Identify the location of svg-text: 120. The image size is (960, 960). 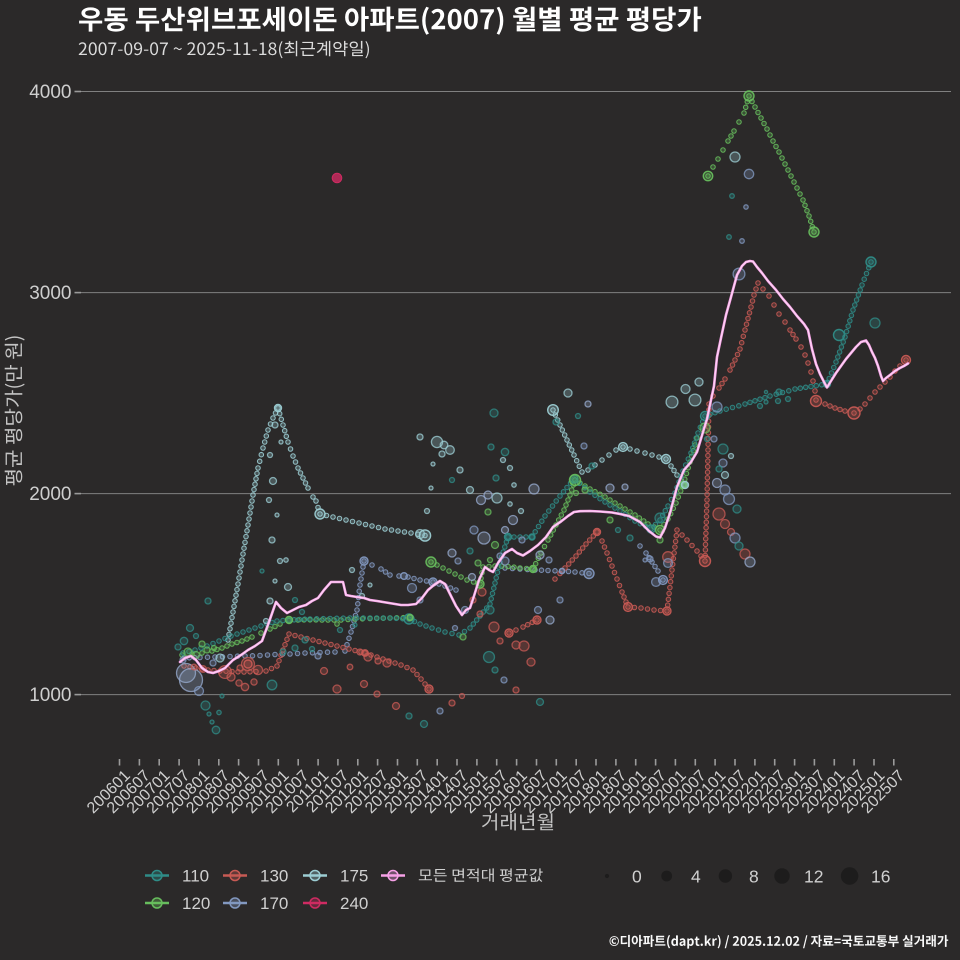
(196, 903).